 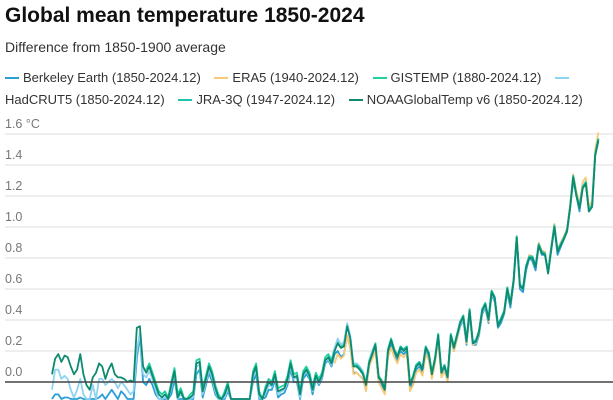 I want to click on legend-item: GISTEMP (1880-2024.12), so click(x=457, y=77).